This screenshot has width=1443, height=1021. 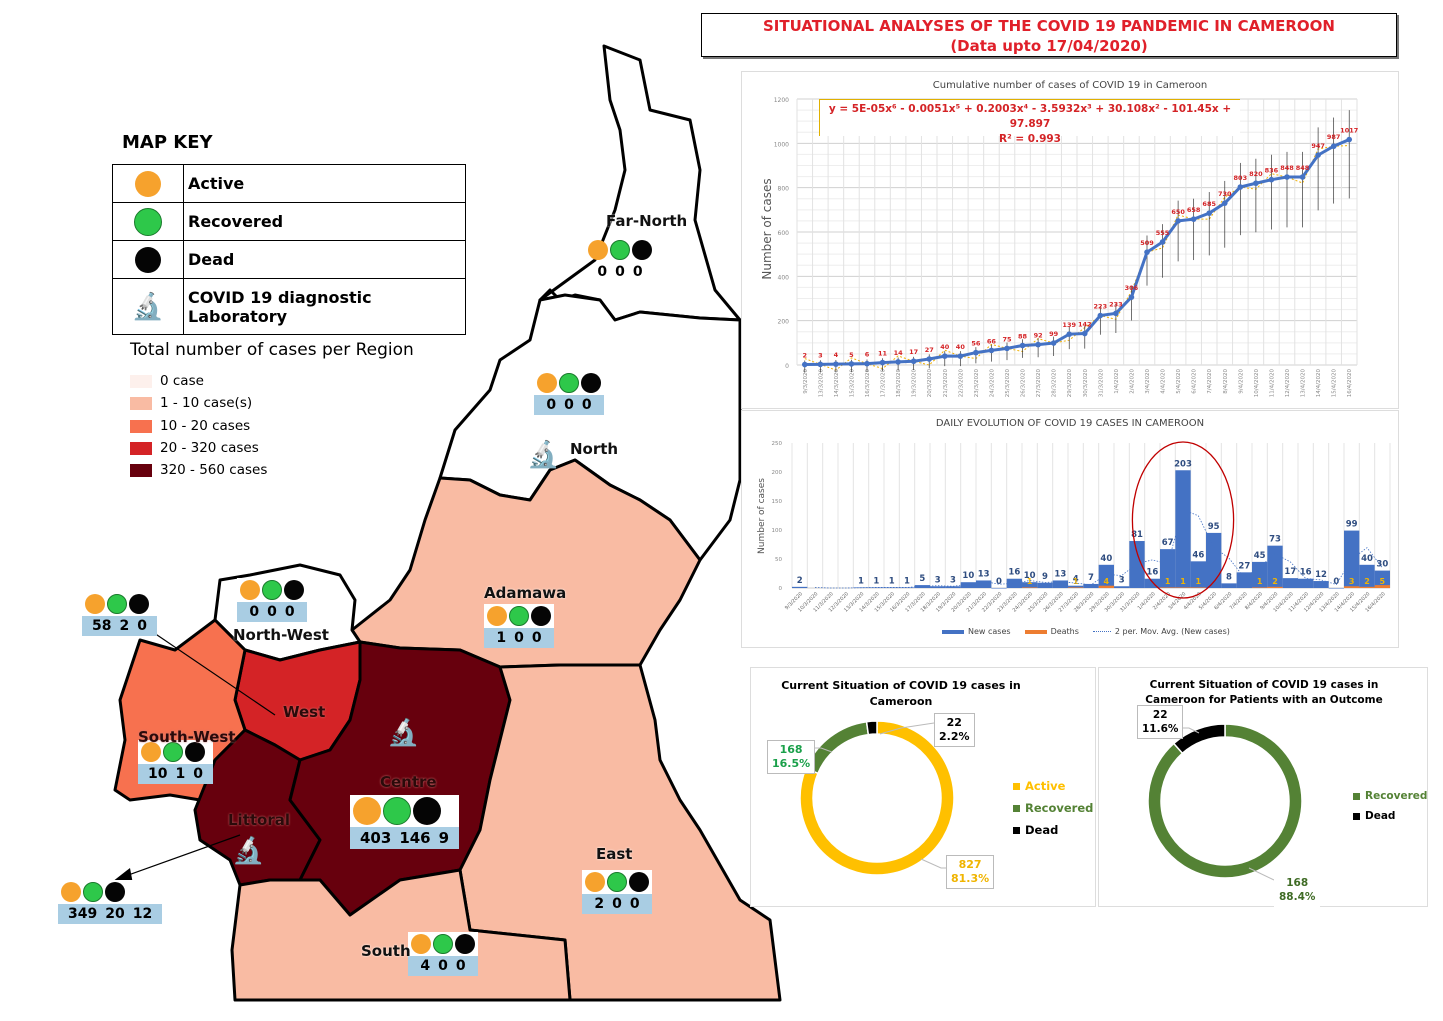 What do you see at coordinates (1132, 288) in the screenshot?
I see `cumulative-data-label: 306` at bounding box center [1132, 288].